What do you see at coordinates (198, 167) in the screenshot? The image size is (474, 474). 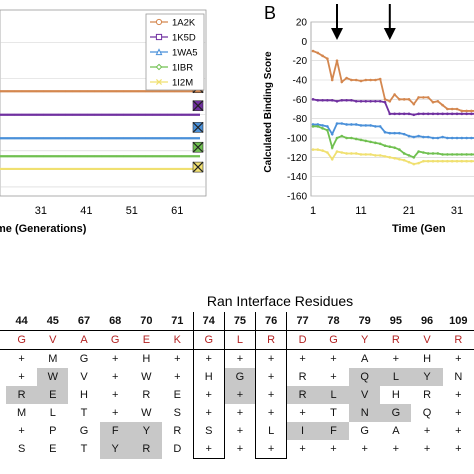 I see `end-marker-x` at bounding box center [198, 167].